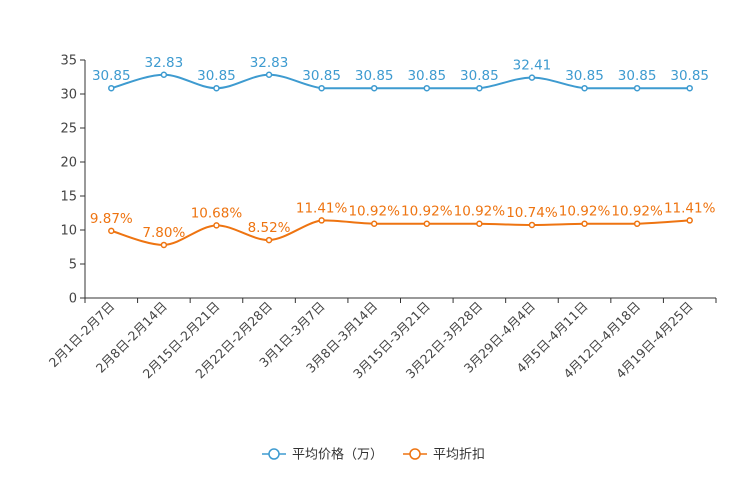  What do you see at coordinates (68, 61) in the screenshot?
I see `y-tick-label: 35` at bounding box center [68, 61].